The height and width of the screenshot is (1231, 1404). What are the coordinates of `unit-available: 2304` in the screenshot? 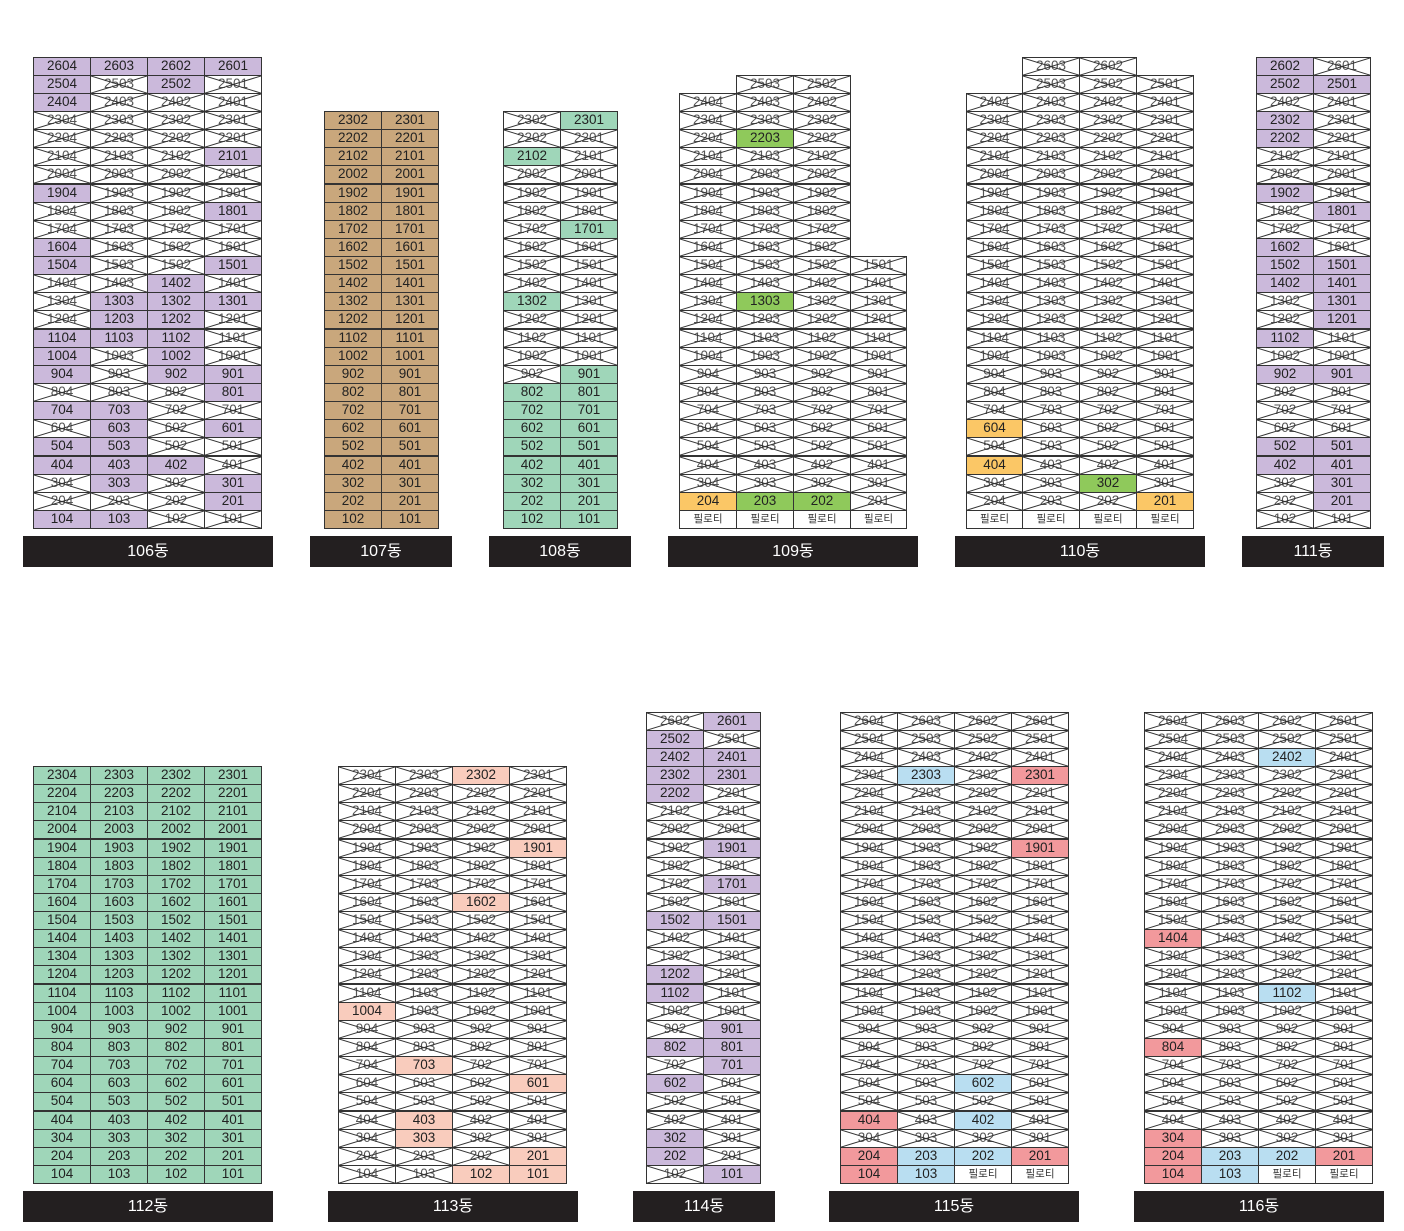 It's located at (62, 776).